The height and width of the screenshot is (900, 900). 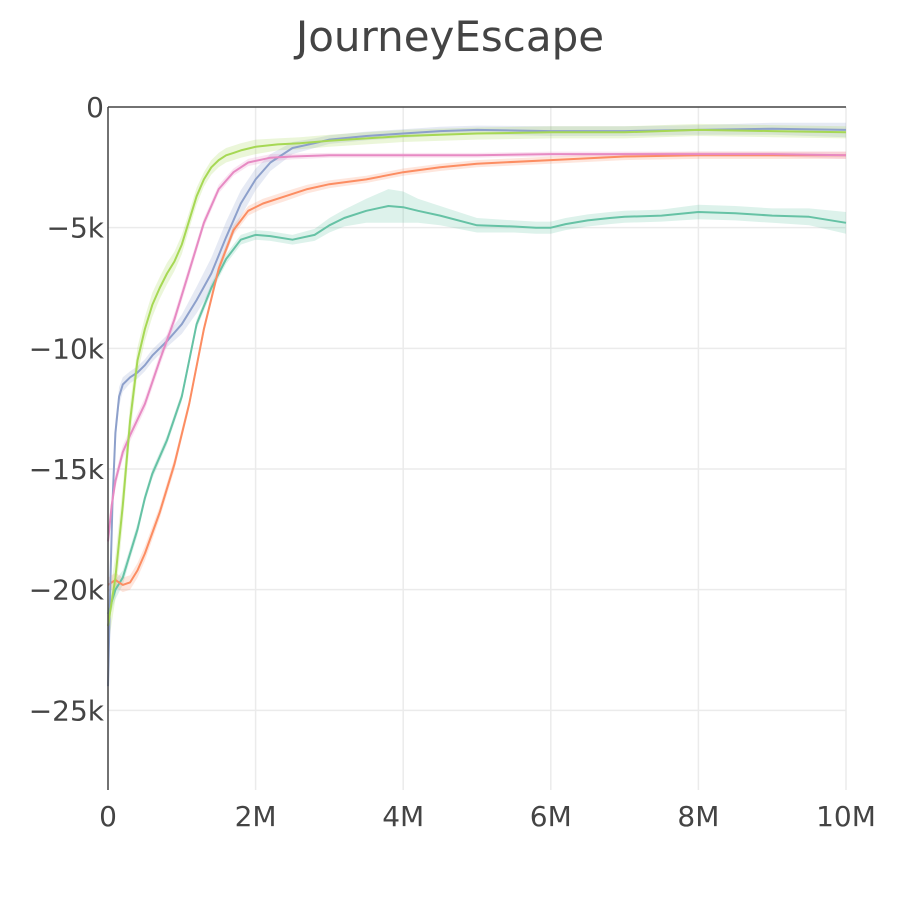 I want to click on x-tick-label-4: 8M, so click(x=698, y=816).